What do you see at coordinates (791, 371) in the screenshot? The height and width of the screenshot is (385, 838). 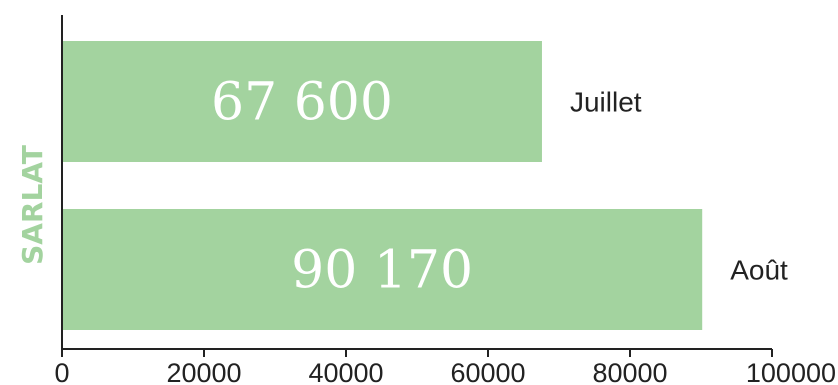 I see `x-tick-label-5: 100000` at bounding box center [791, 371].